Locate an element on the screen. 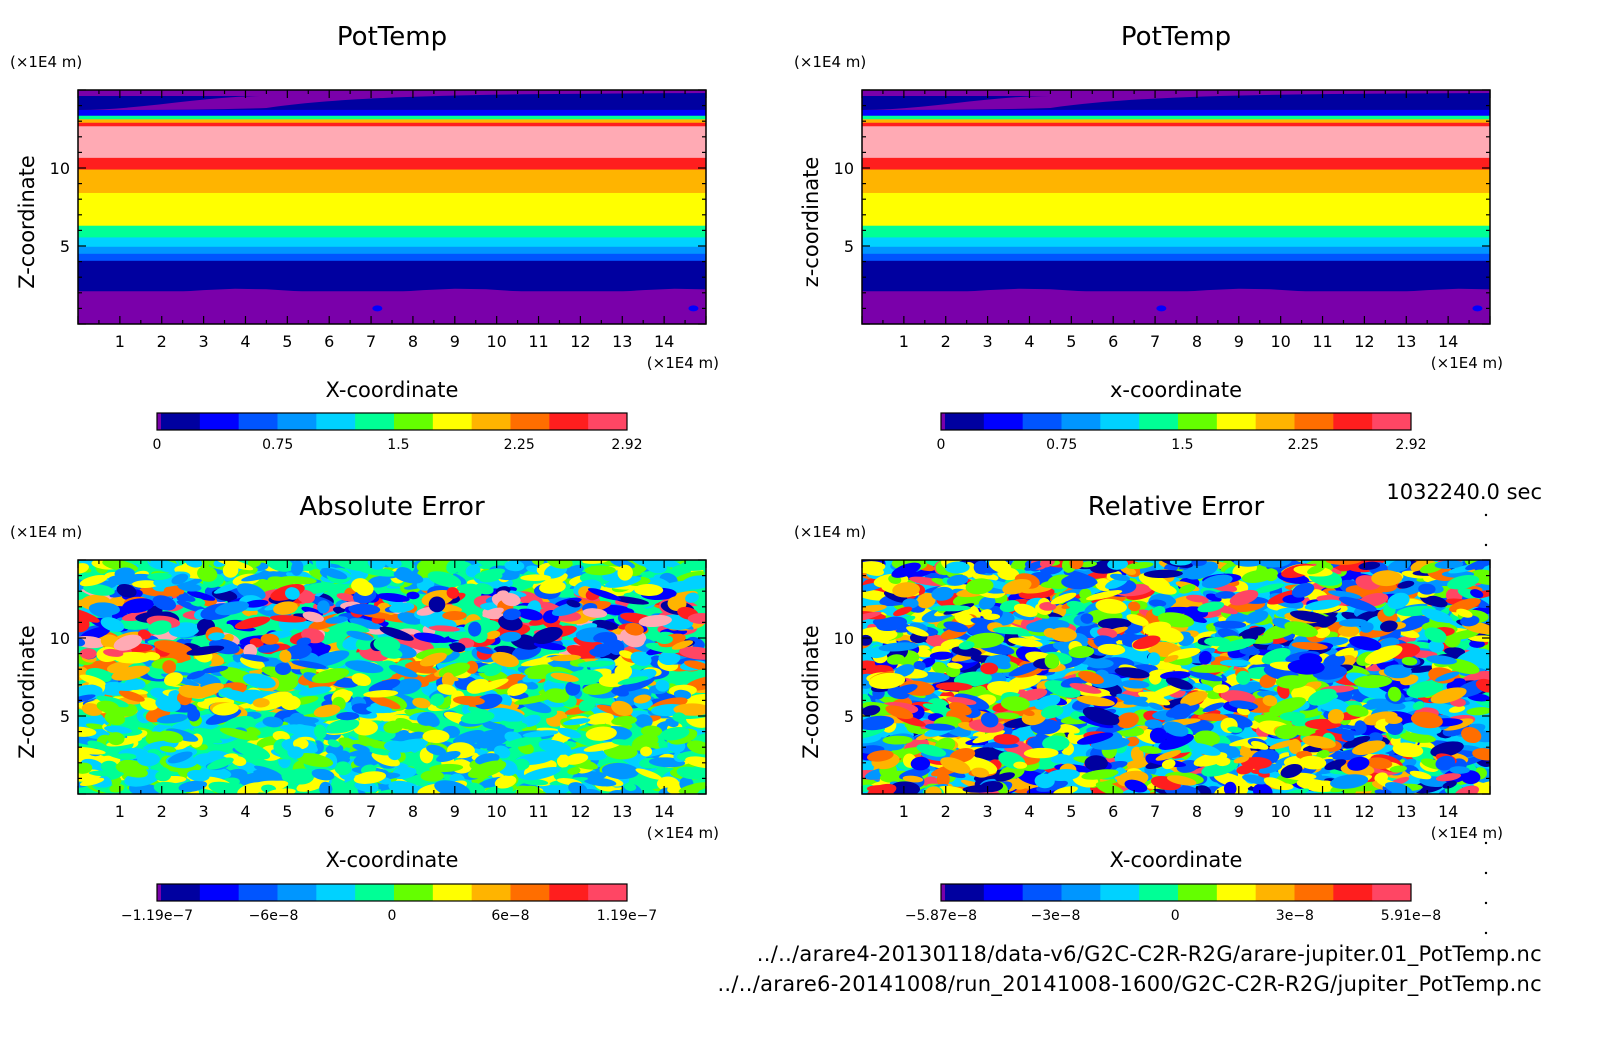  x-tick-label: 14 is located at coordinates (664, 341).